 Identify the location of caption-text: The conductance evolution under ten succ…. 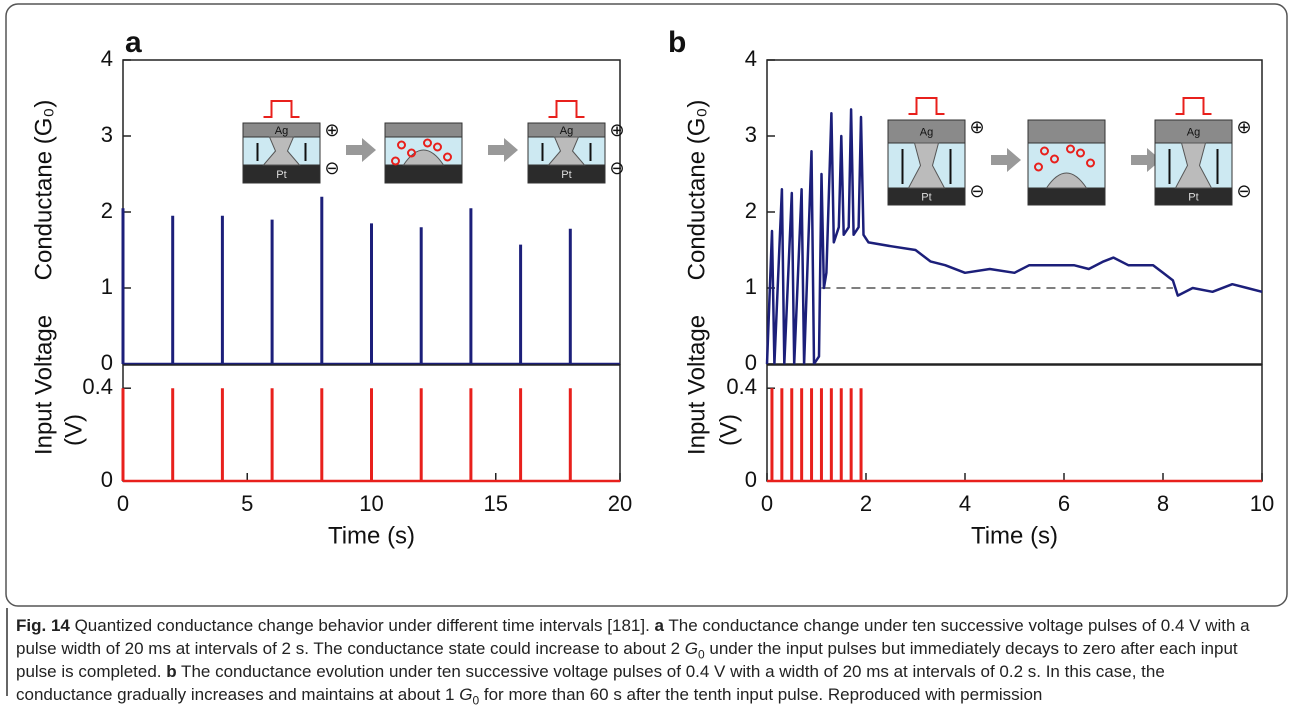
(593, 683).